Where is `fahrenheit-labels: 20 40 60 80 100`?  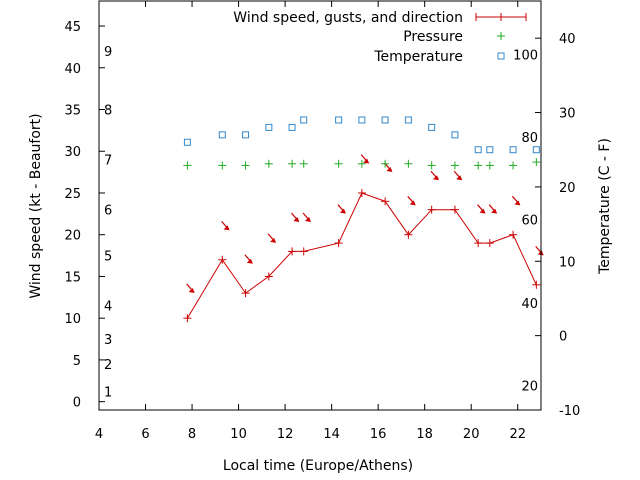 fahrenheit-labels: 20 40 60 80 100 is located at coordinates (525, 222).